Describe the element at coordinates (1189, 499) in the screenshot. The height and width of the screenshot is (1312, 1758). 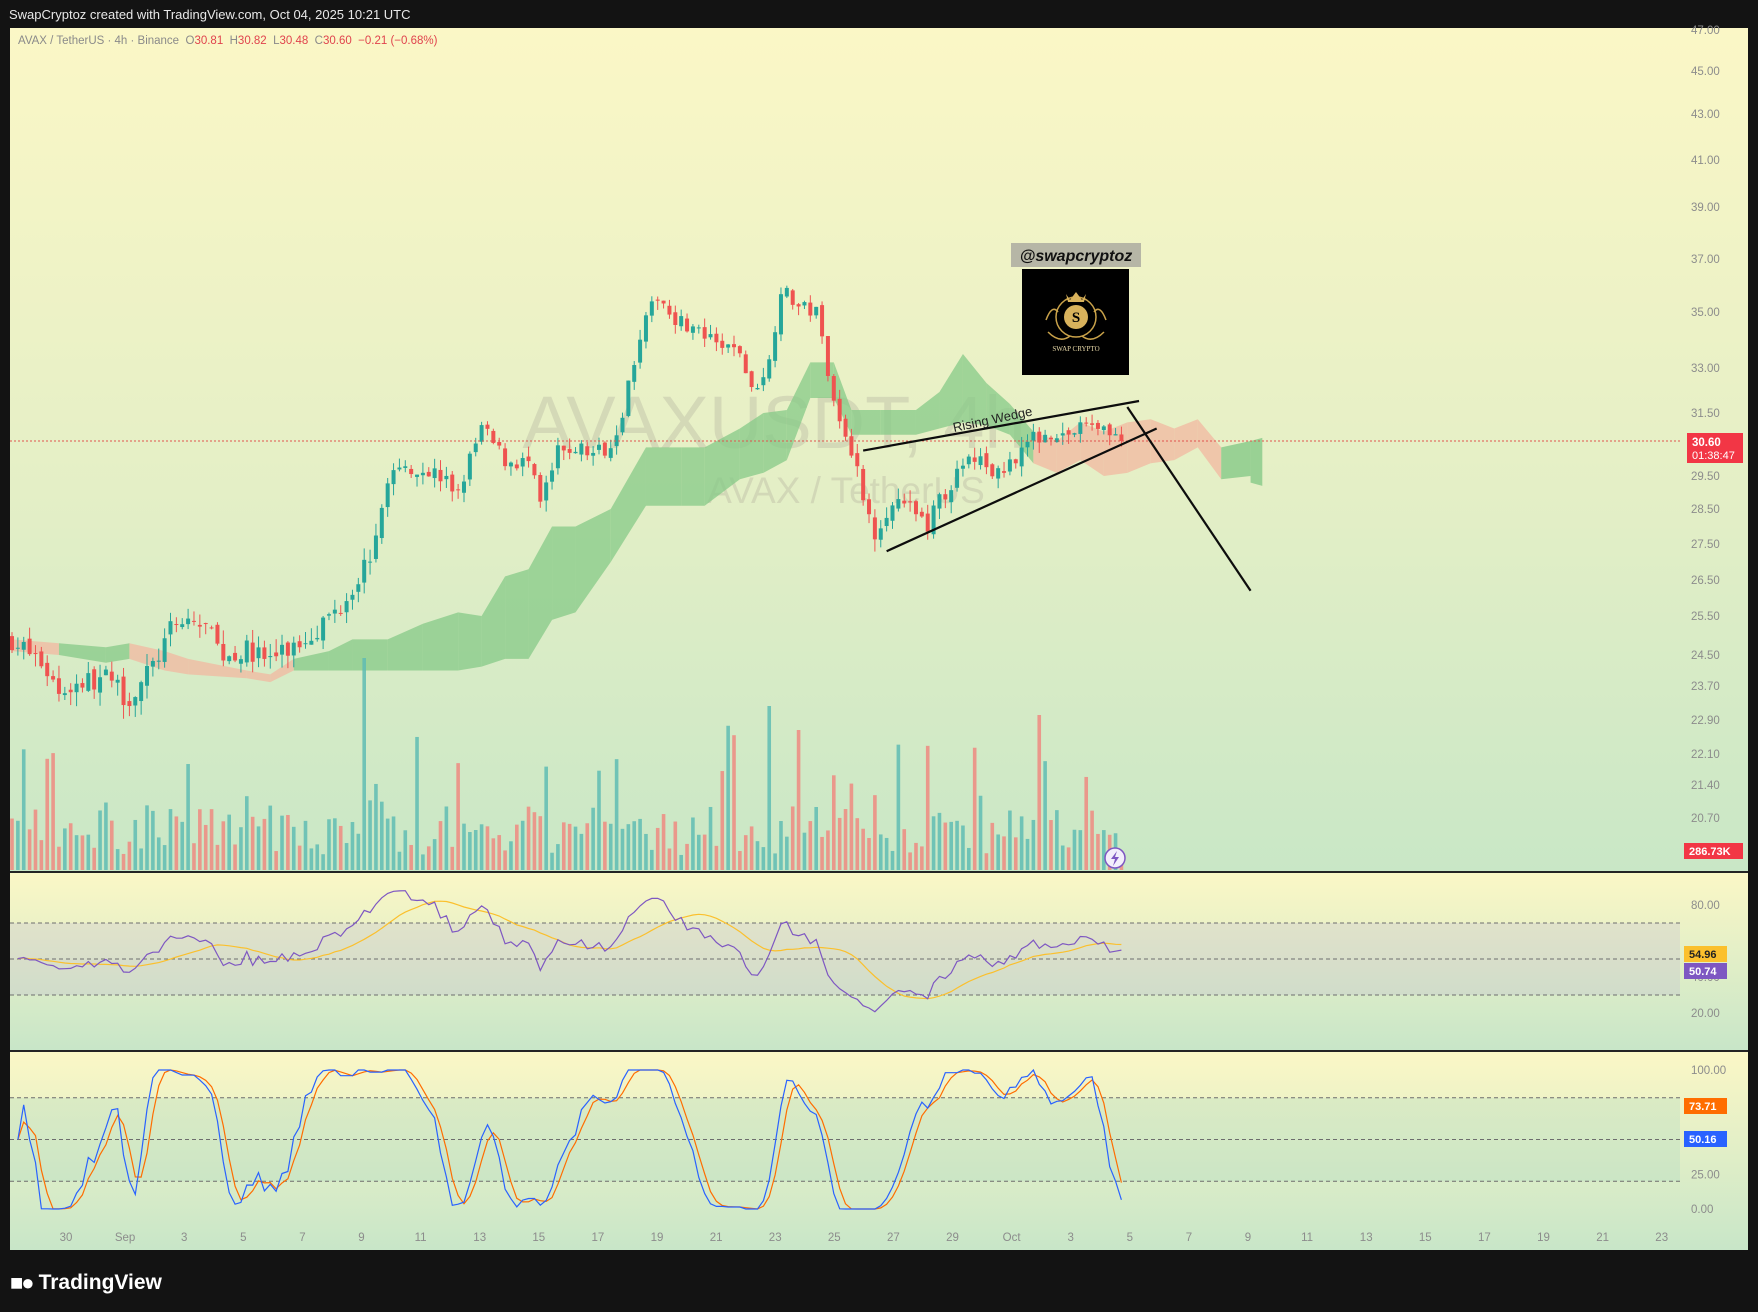
I see `breakdown-projection-line` at that location.